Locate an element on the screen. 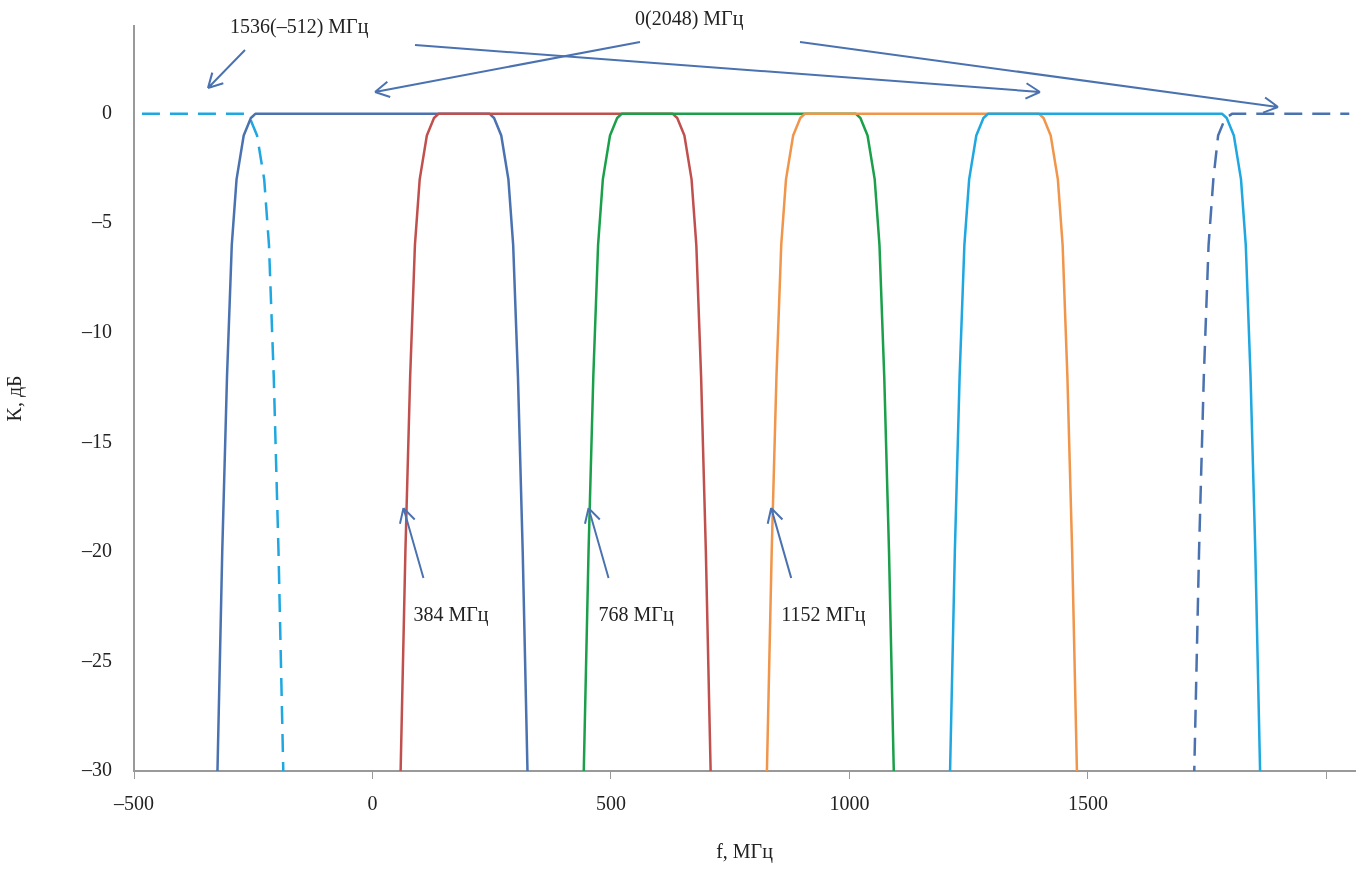 This screenshot has width=1359, height=869. y-tick-label: 0 is located at coordinates (107, 111).